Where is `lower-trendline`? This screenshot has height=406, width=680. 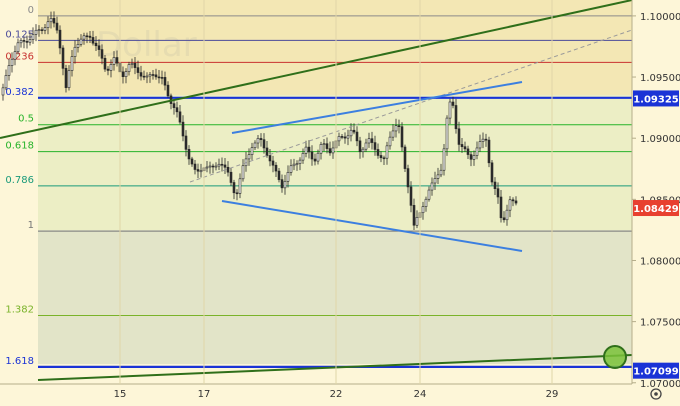 lower-trendline is located at coordinates (335, 367).